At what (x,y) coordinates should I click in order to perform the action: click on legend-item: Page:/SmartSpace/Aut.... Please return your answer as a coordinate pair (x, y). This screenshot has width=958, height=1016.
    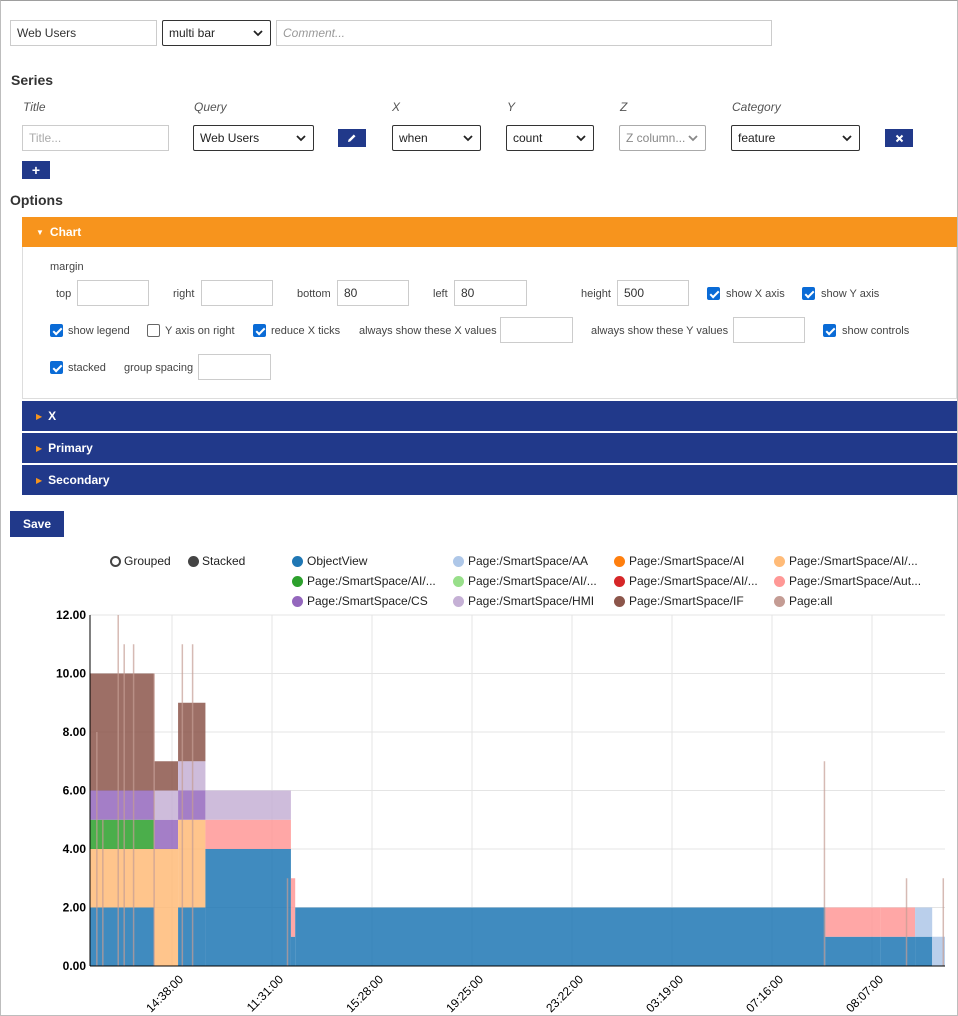
    Looking at the image, I should click on (847, 581).